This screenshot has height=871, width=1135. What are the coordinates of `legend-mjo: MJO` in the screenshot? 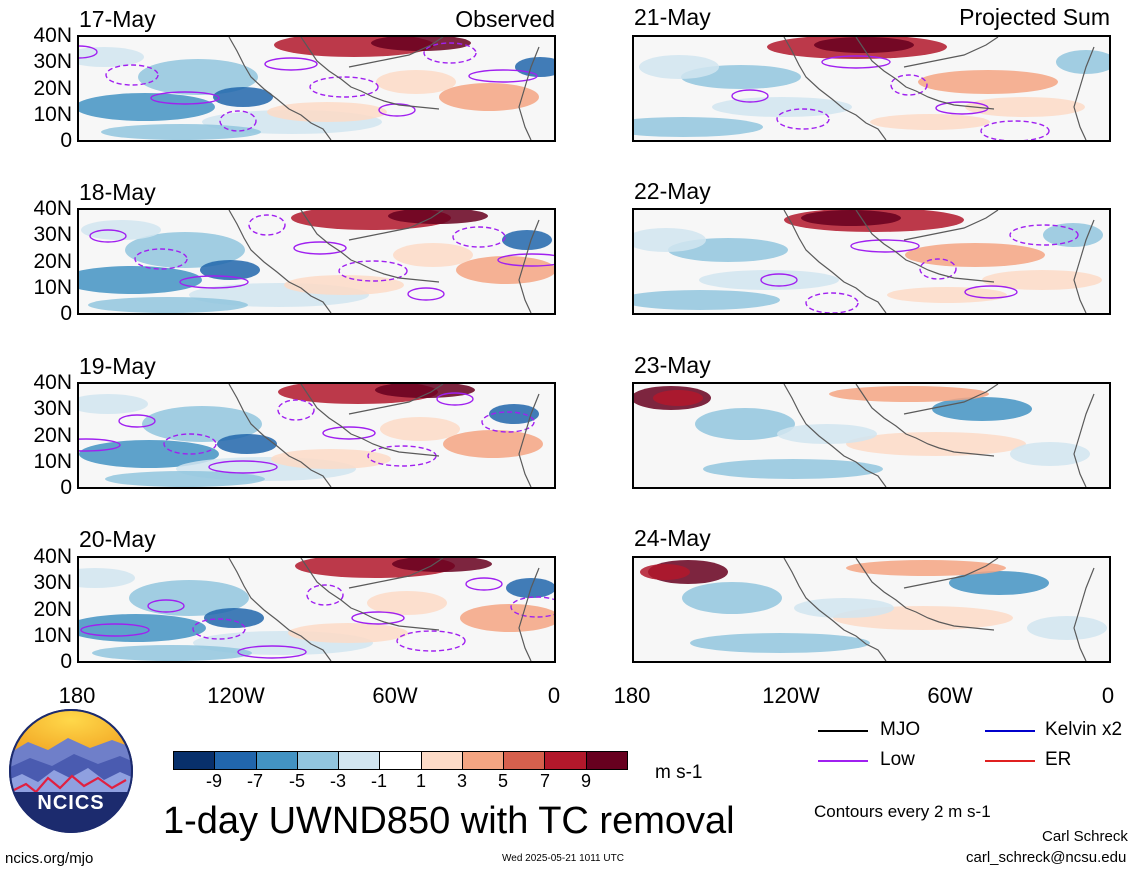 It's located at (900, 729).